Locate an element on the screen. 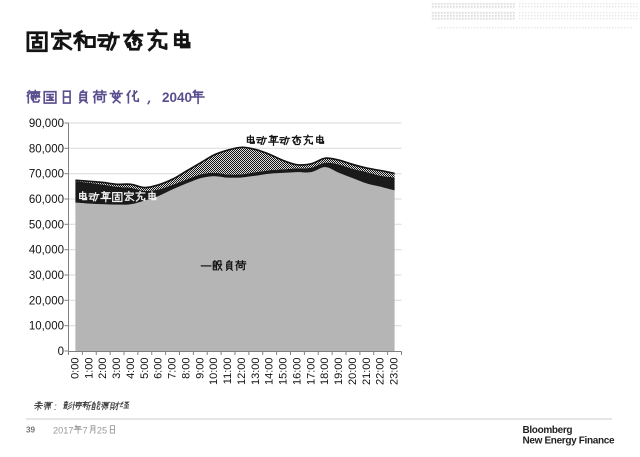 The height and width of the screenshot is (457, 640). svg-text: 39 is located at coordinates (31, 430).